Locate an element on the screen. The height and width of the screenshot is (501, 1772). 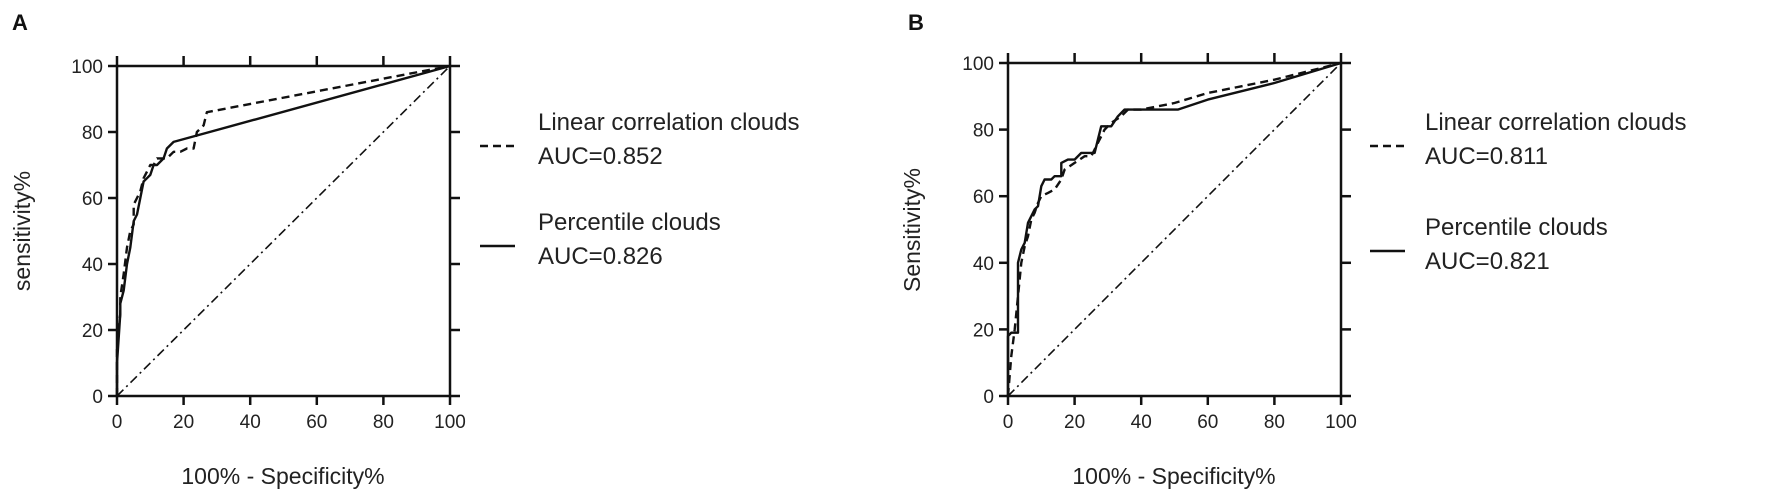
plot-frame-b is located at coordinates (1174, 229).